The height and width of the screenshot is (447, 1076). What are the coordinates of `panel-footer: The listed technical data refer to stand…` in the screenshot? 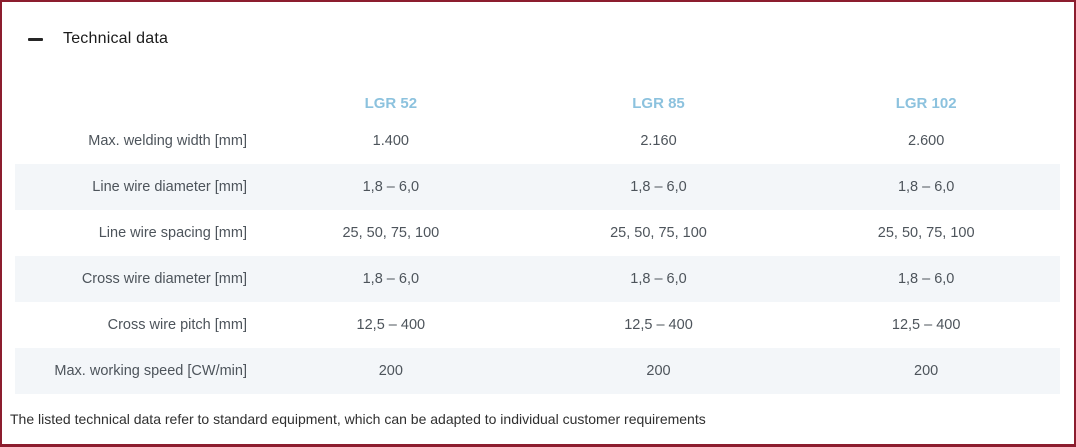 It's located at (538, 410).